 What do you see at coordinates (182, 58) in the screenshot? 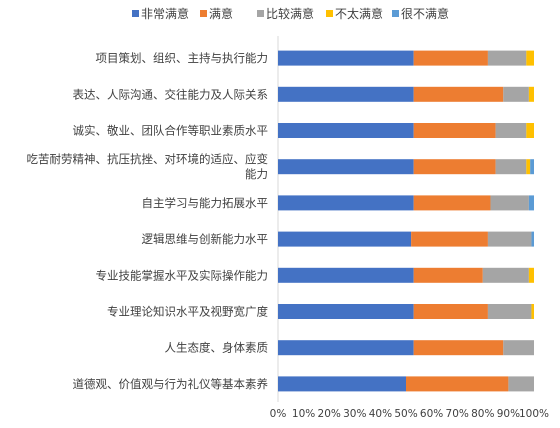
I see `category-label: 项目策划、组织、主持与执行能力` at bounding box center [182, 58].